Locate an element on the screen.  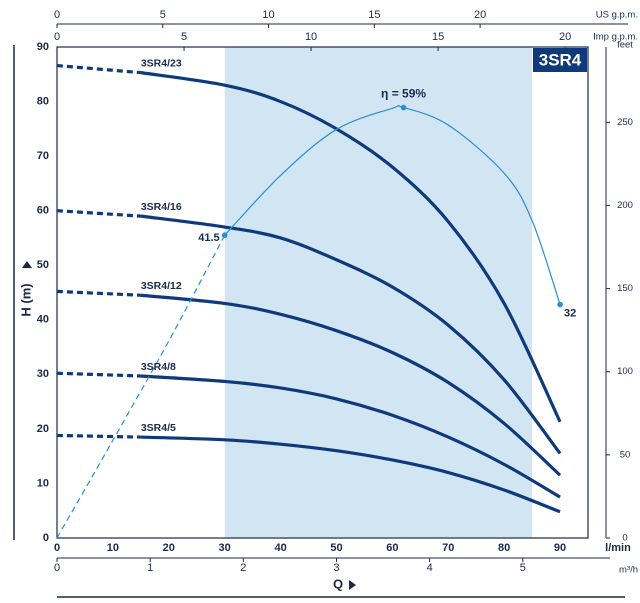
efficiency-label: 32 is located at coordinates (570, 313).